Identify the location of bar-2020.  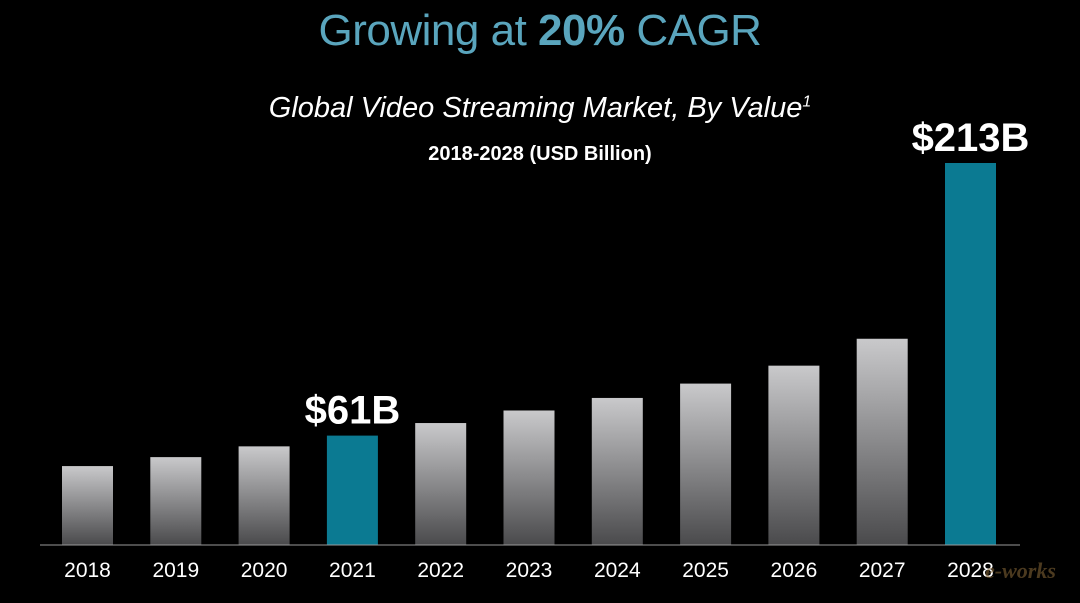
(264, 495).